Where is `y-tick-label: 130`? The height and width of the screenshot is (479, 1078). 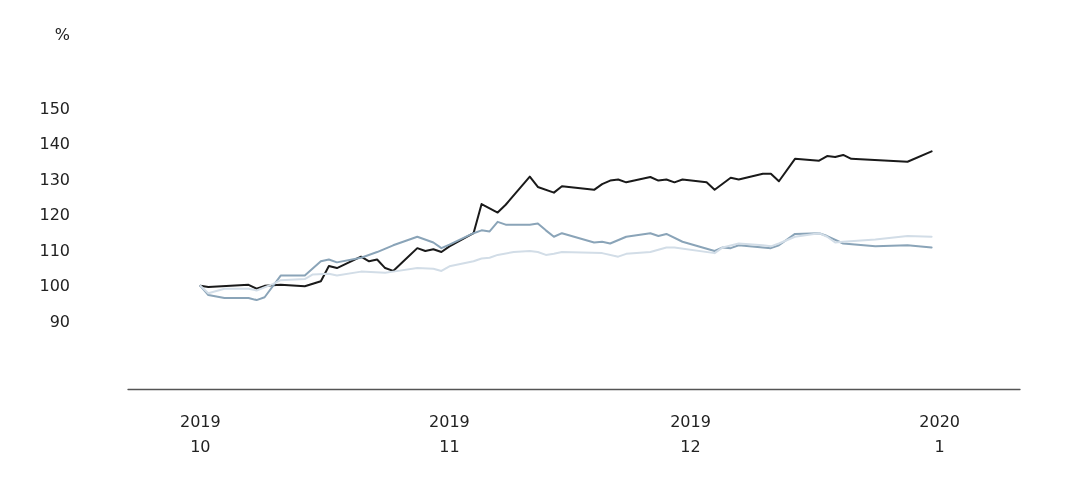
y-tick-label: 130 is located at coordinates (54, 179).